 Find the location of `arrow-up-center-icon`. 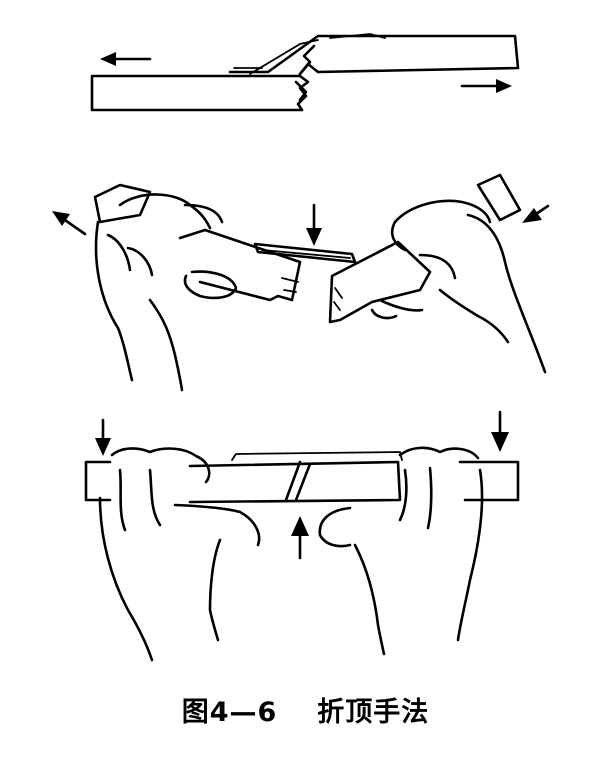

arrow-up-center-icon is located at coordinates (300, 538).